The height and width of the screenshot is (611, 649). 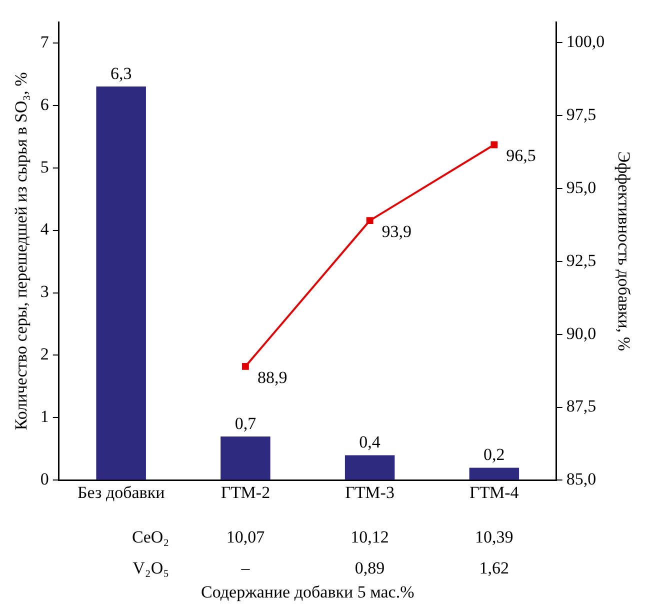 I want to click on text: 1,62, so click(x=494, y=568).